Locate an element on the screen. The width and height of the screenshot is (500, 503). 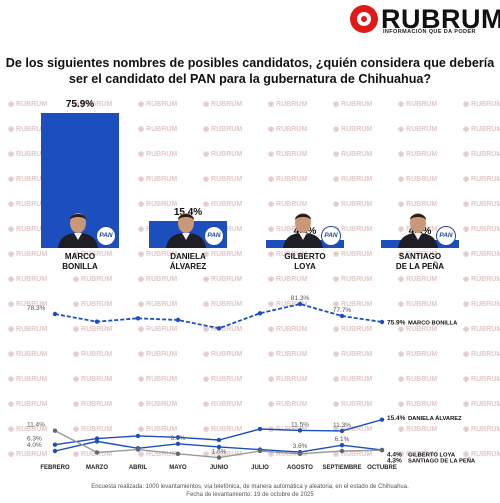
data-label: 81.3% is located at coordinates (300, 298).